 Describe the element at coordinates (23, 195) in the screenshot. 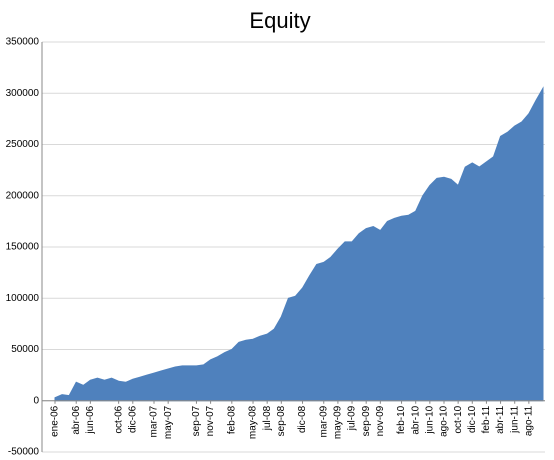

I see `y-tick-label: 200000` at that location.